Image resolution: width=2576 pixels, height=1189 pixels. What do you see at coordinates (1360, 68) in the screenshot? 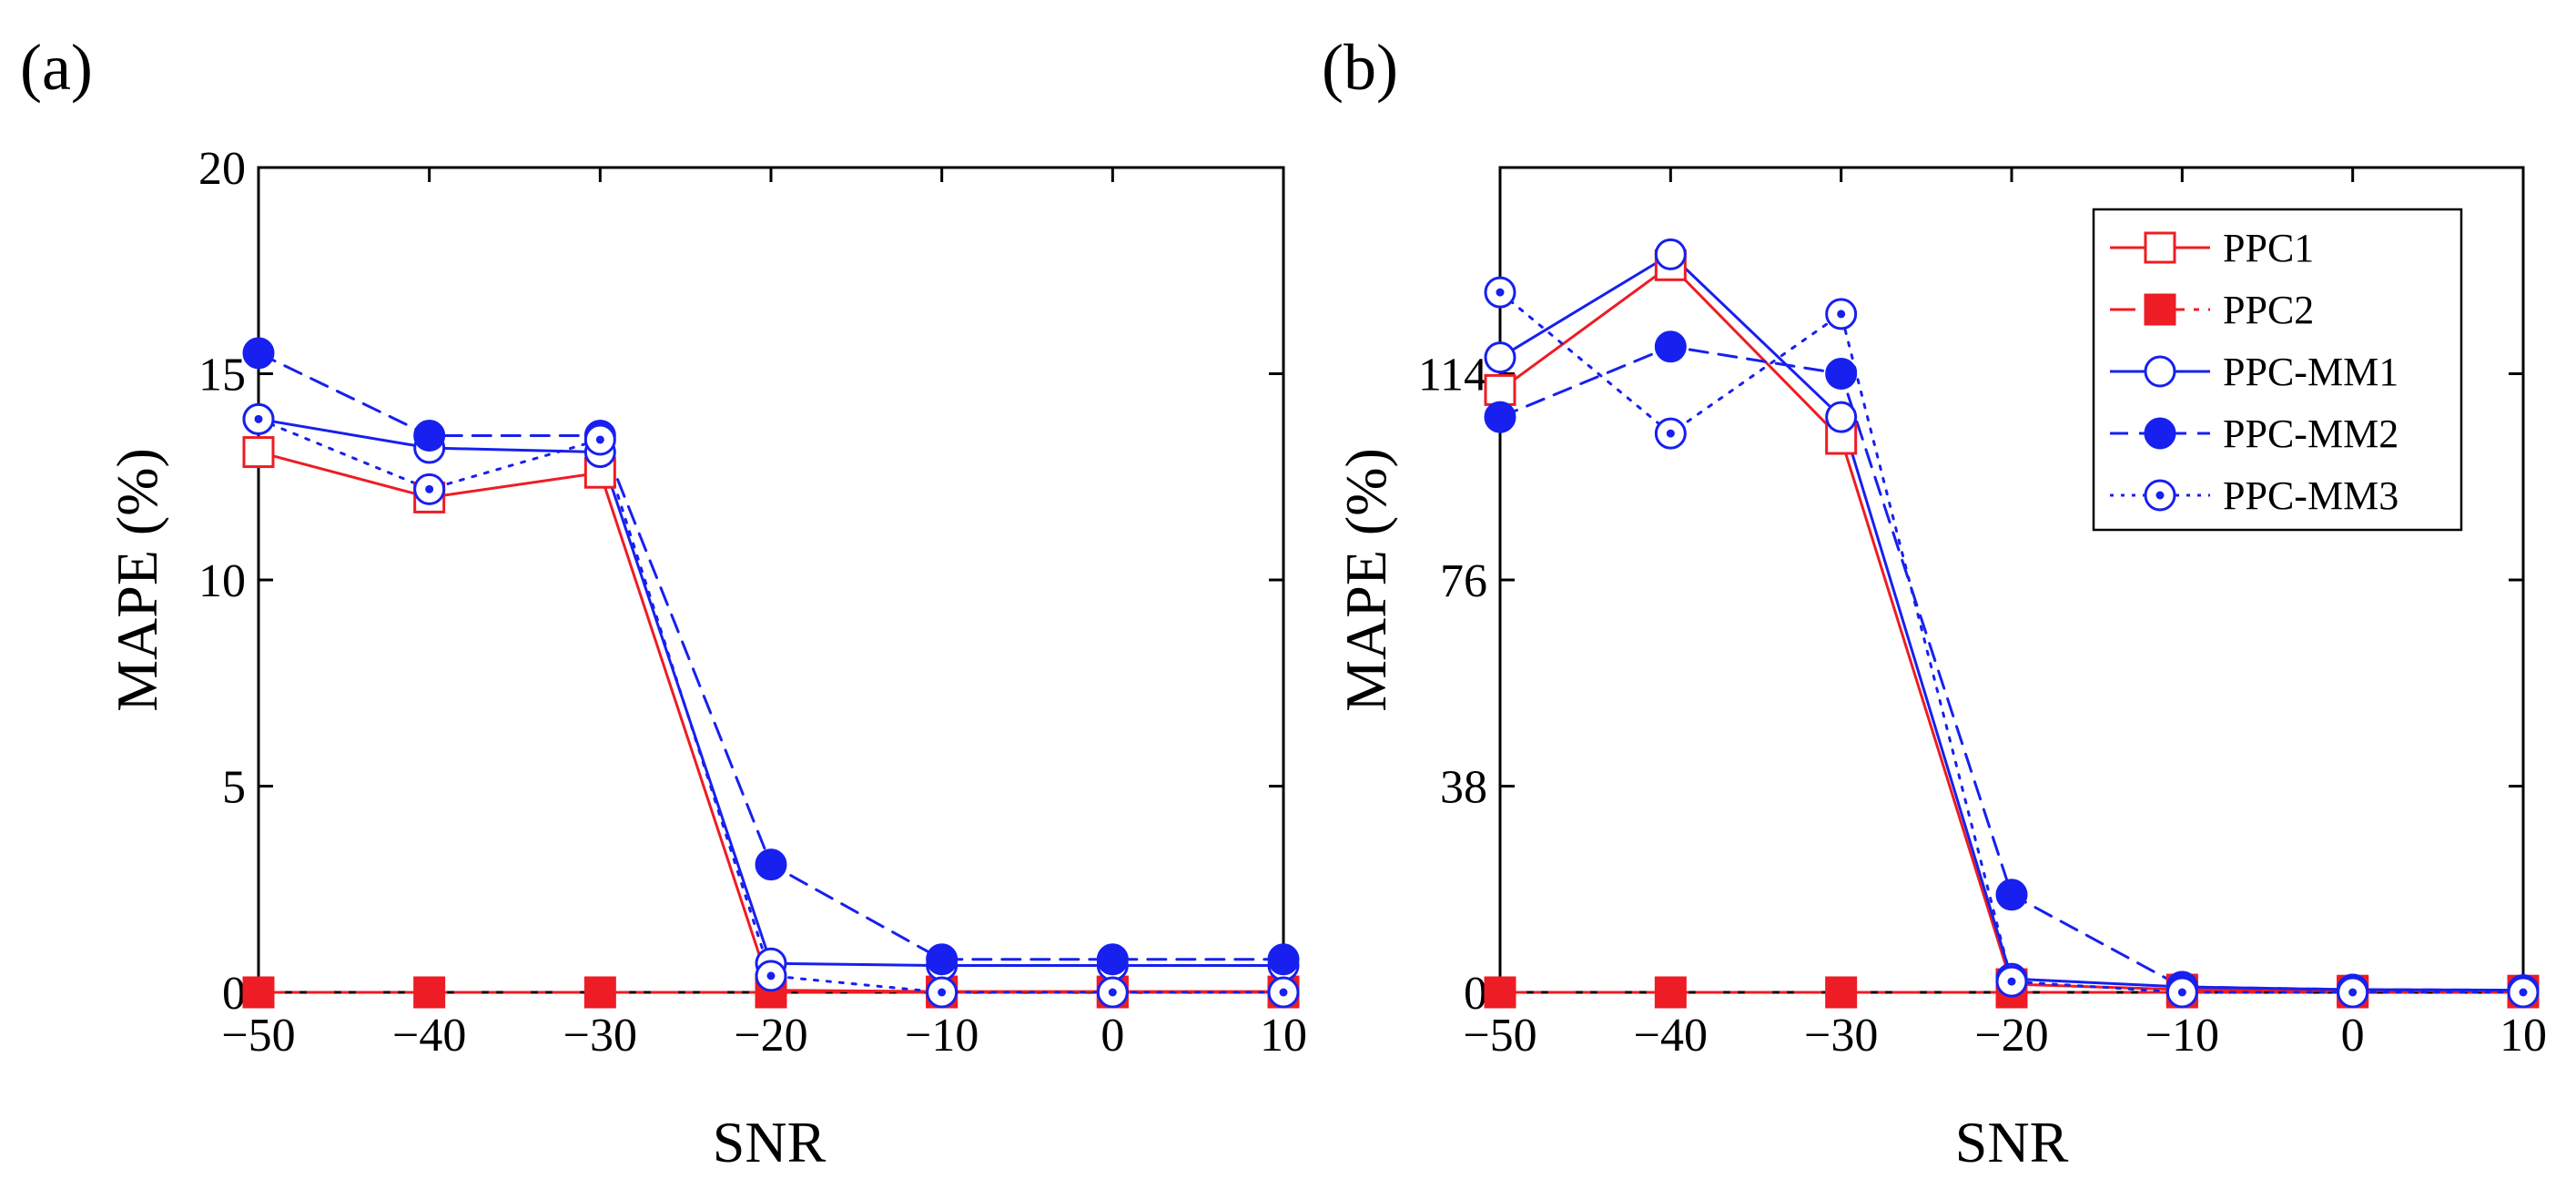
I see `panel-label-b: (b)` at bounding box center [1360, 68].